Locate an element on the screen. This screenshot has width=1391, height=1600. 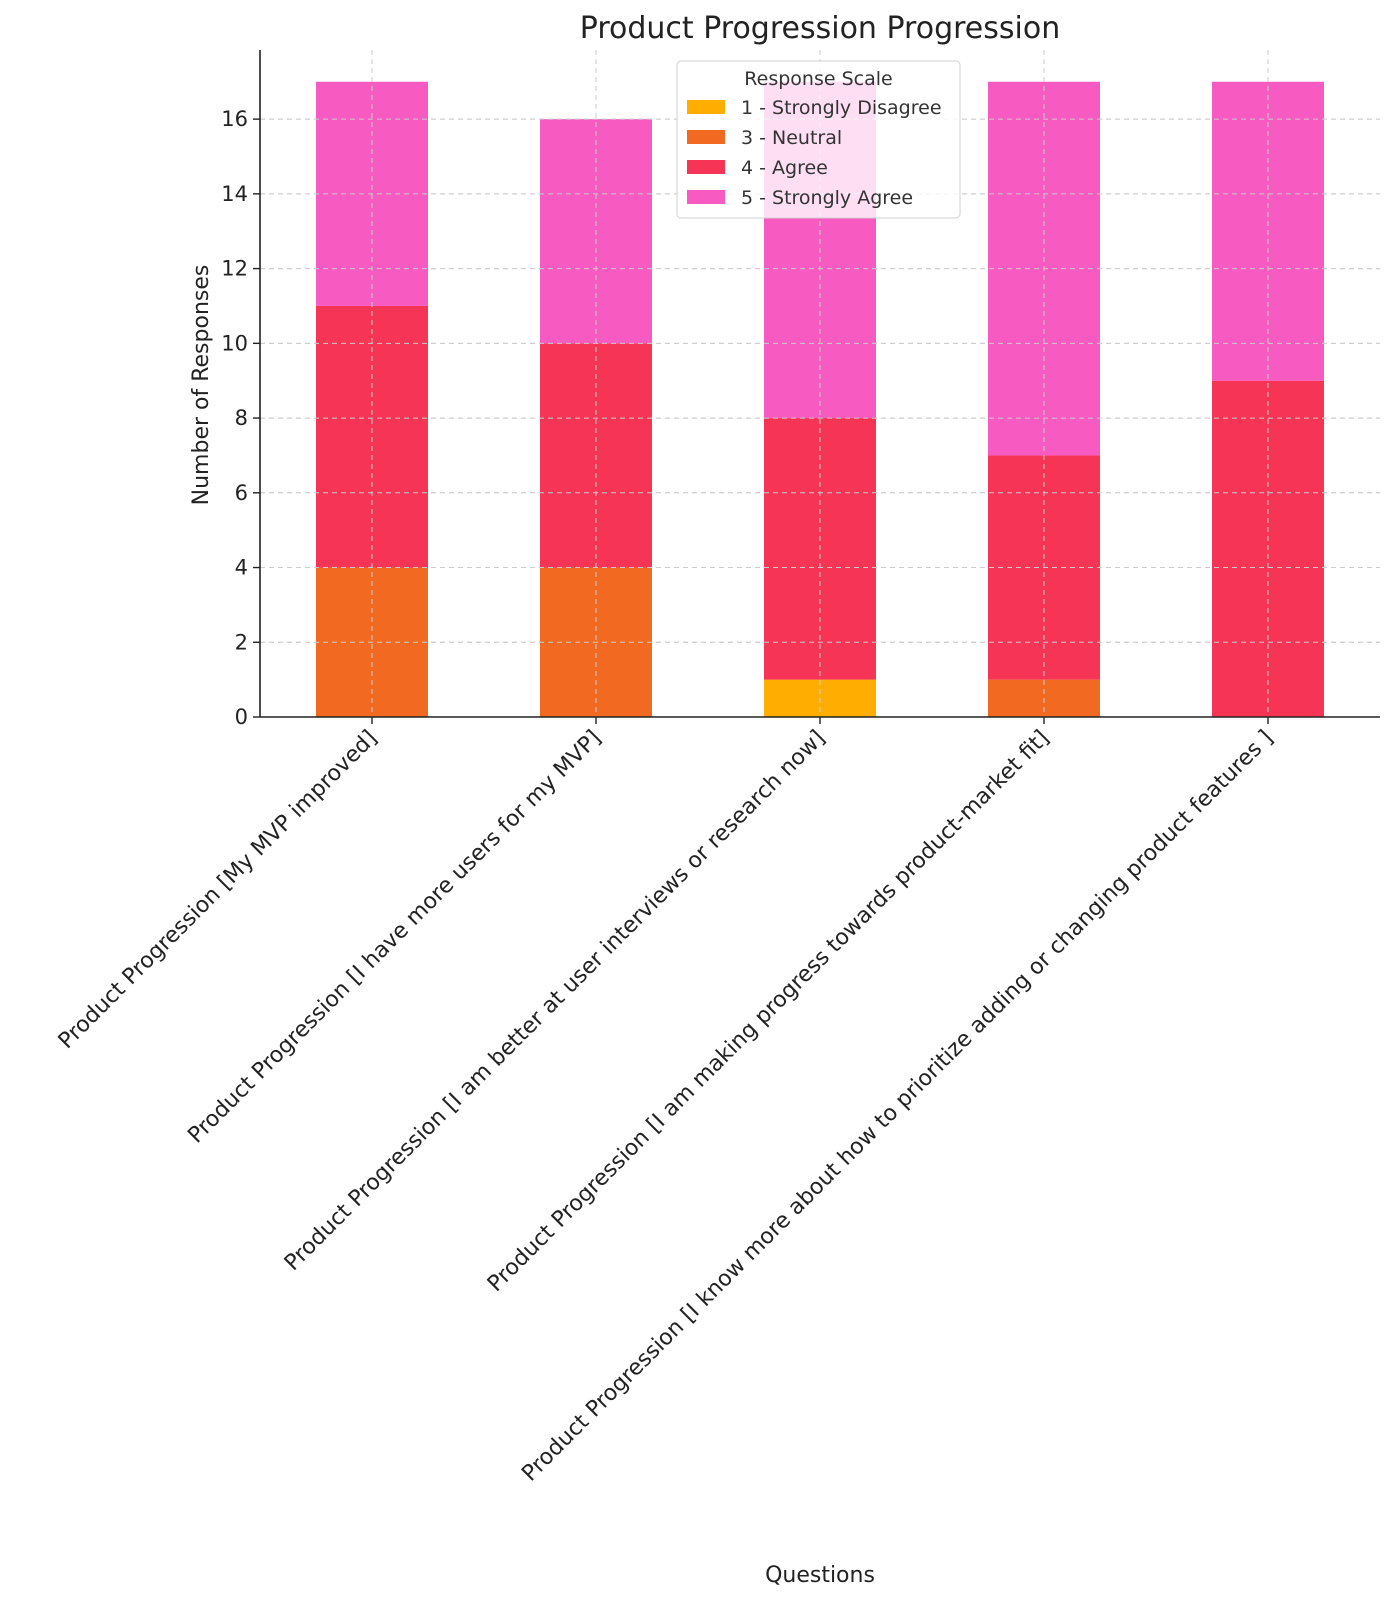
legend-entry-label: 4 - Agree is located at coordinates (784, 168).